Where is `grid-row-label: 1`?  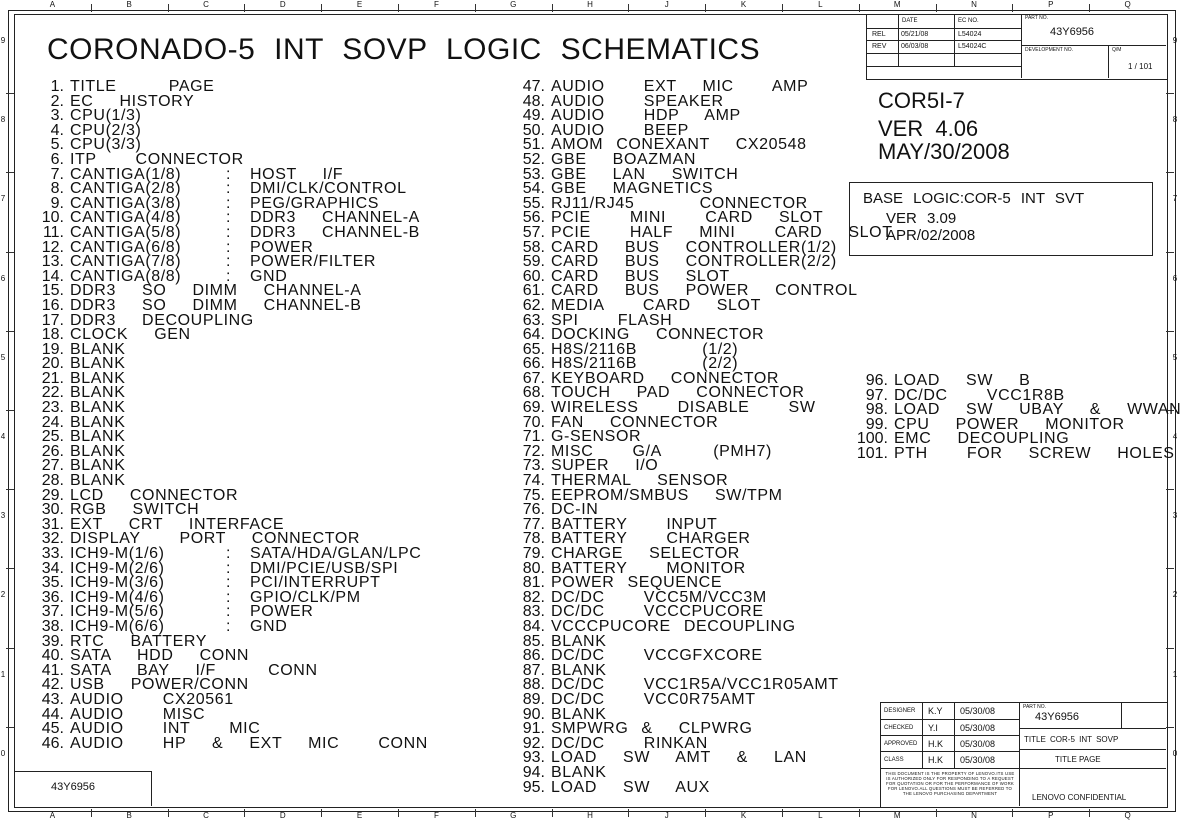 grid-row-label: 1 is located at coordinates (3, 674).